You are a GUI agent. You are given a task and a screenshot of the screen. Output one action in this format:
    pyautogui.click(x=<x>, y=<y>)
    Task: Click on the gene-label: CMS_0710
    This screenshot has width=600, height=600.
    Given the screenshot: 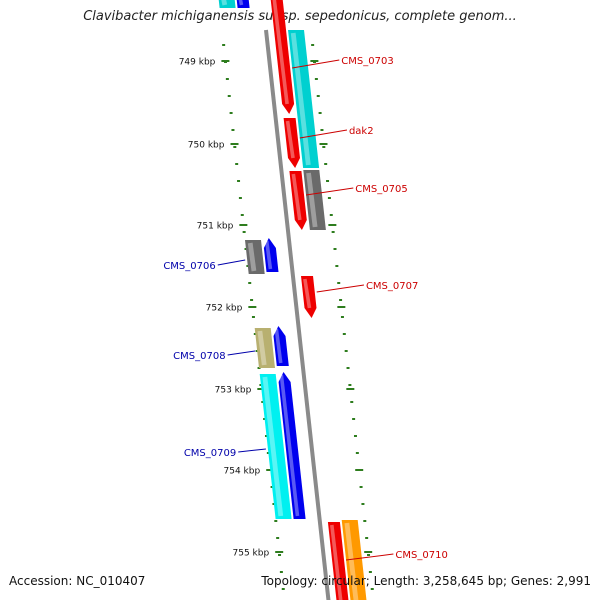 What is the action you would take?
    pyautogui.click(x=421, y=555)
    